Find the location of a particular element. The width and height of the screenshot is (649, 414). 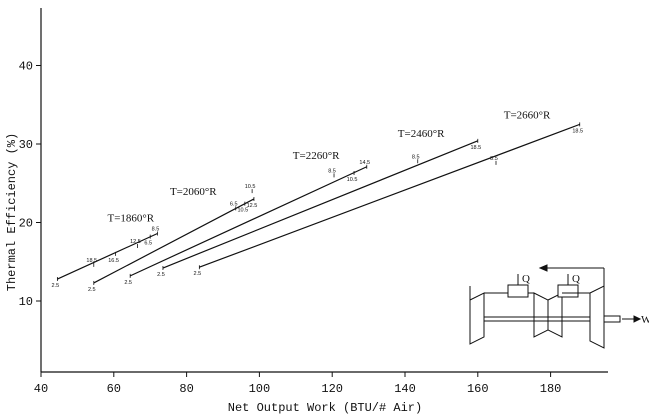

data-point-label: 14.5 is located at coordinates (364, 163).